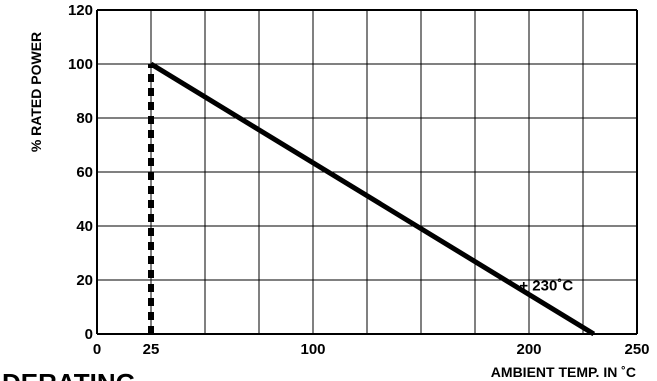 This screenshot has width=657, height=381. Describe the element at coordinates (84, 118) in the screenshot. I see `y-tick-label: 80` at that location.